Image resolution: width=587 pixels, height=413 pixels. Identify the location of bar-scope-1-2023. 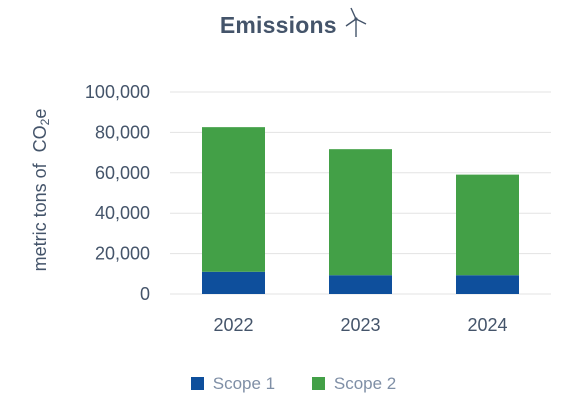
(360, 284).